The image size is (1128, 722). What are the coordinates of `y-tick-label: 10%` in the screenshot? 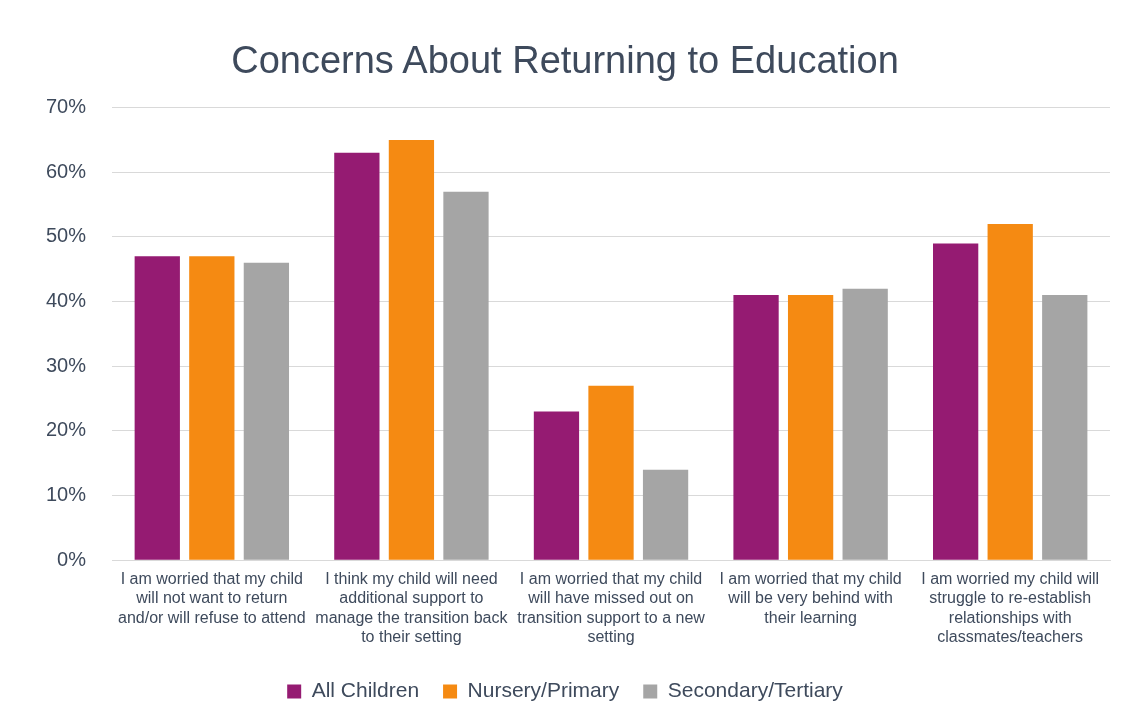 It's located at (66, 494).